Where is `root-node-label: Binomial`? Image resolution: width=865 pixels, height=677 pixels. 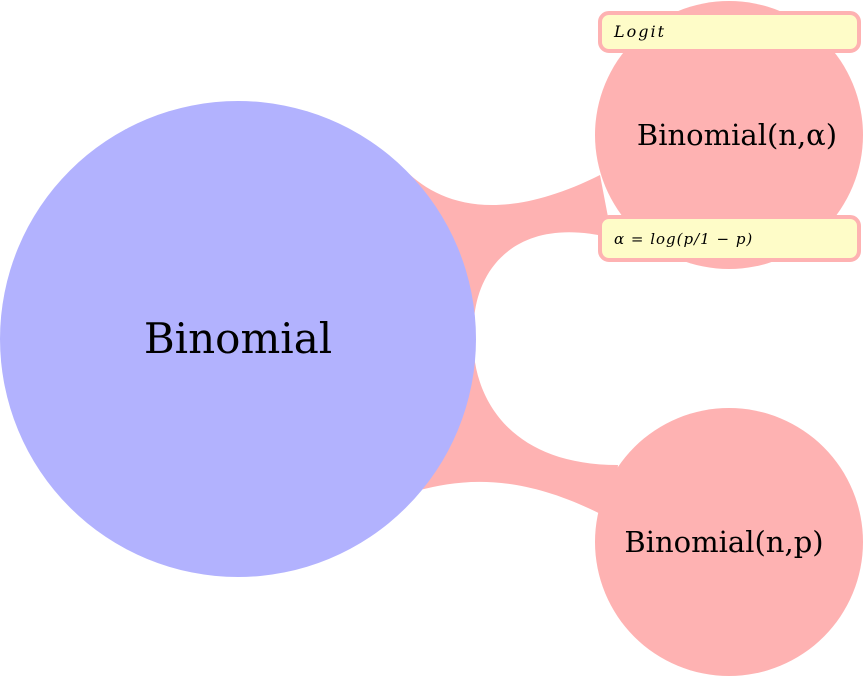 root-node-label: Binomial is located at coordinates (238, 338).